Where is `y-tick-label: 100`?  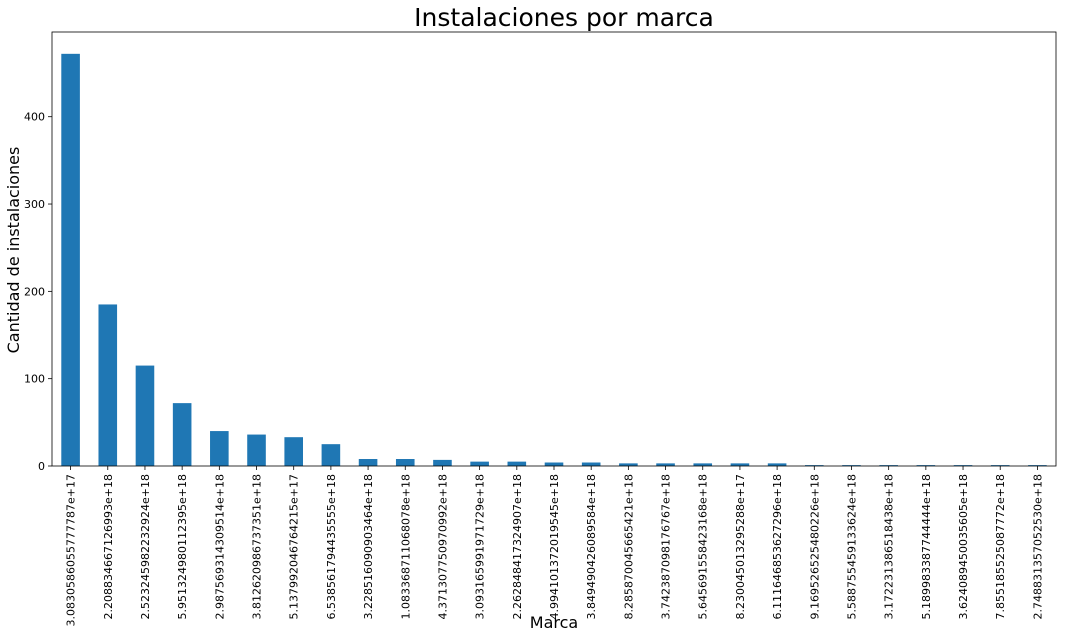 y-tick-label: 100 is located at coordinates (34, 379).